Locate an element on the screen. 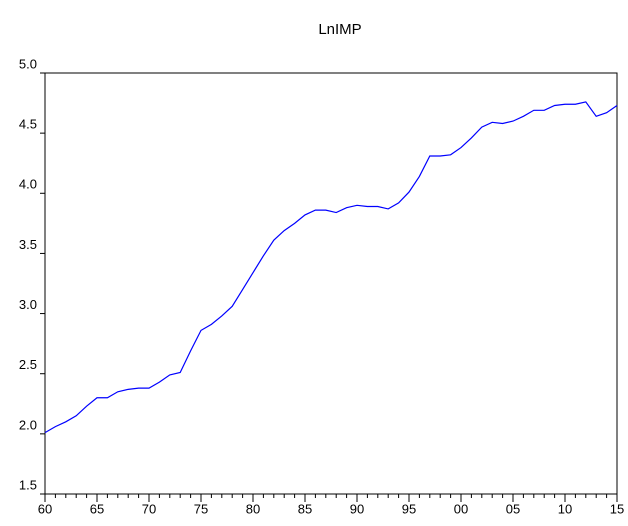 Image resolution: width=628 pixels, height=526 pixels. y-tick-label: 5.0 is located at coordinates (28, 63).